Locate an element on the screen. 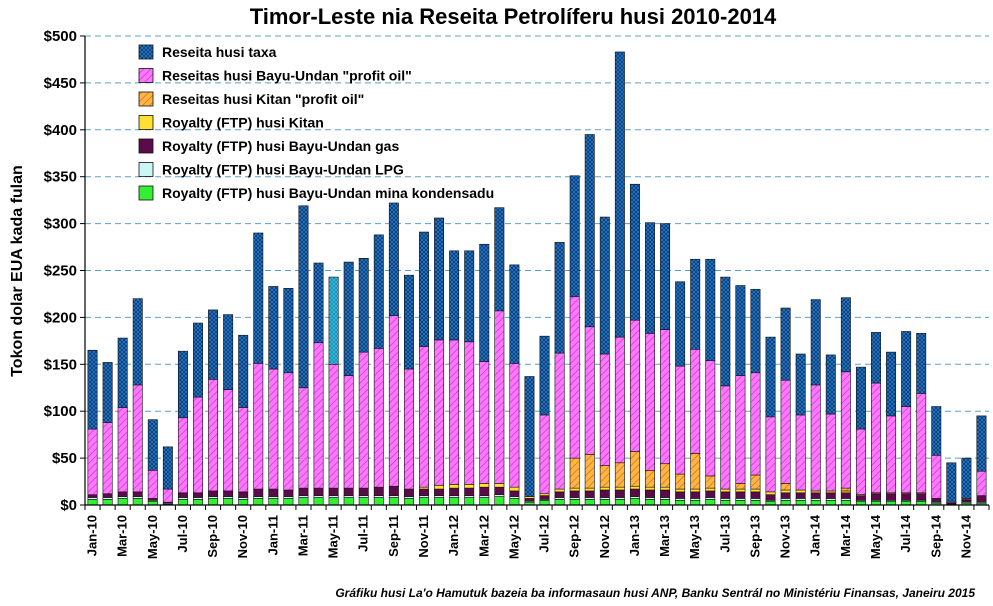 This screenshot has width=993, height=606. x-tick-label: Jan-13 is located at coordinates (634, 535).